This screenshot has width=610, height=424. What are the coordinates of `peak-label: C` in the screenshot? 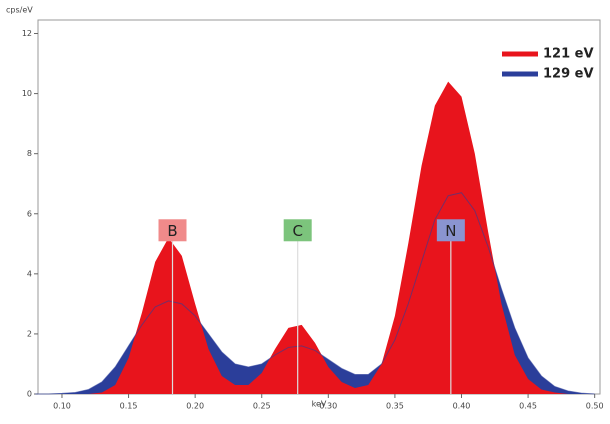 It's located at (297, 231).